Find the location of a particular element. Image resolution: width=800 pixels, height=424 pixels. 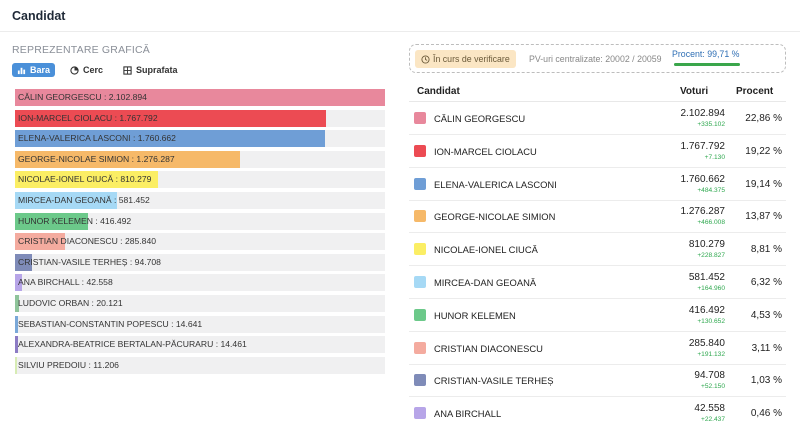

candidate-name: HUNOR KELEMEN is located at coordinates (475, 315).